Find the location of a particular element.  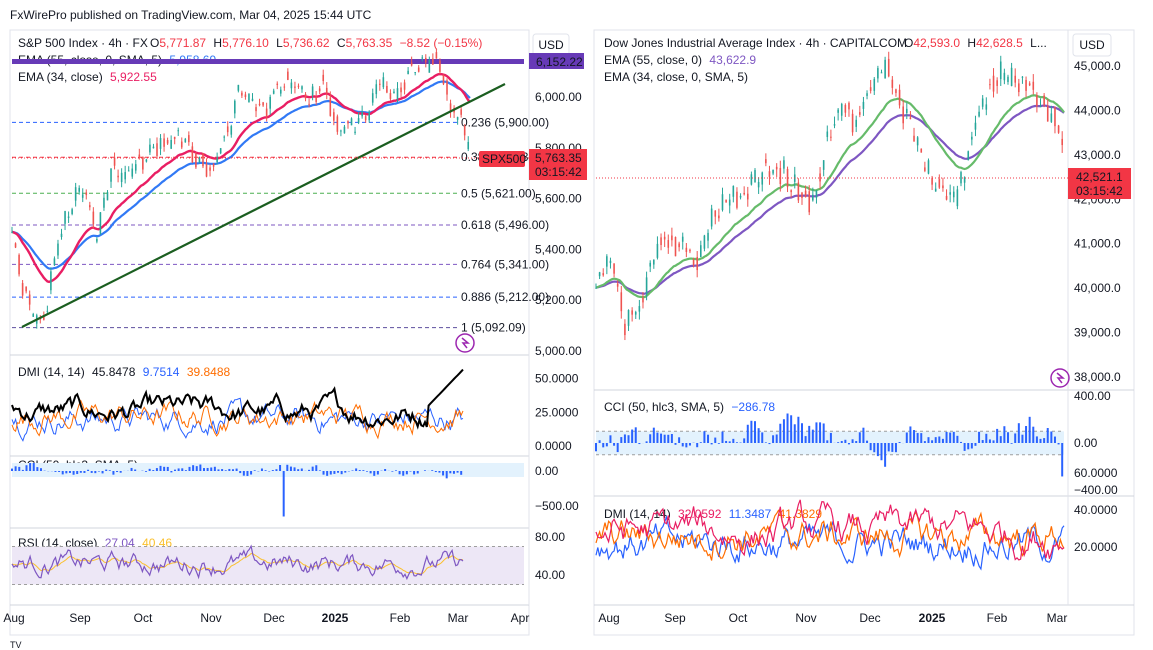

left-time-axis-label: Oct is located at coordinates (143, 618).